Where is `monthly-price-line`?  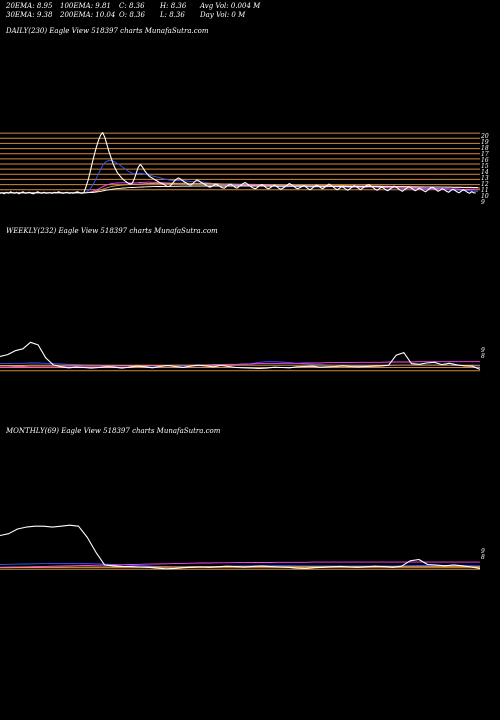
monthly-price-line is located at coordinates (240, 547).